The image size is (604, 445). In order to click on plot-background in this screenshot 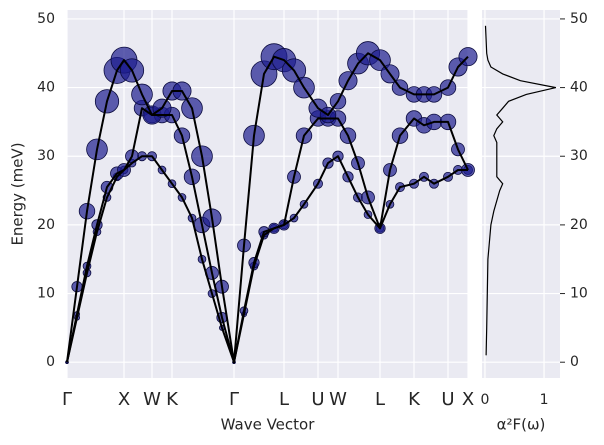, I will do `click(521, 194)`.